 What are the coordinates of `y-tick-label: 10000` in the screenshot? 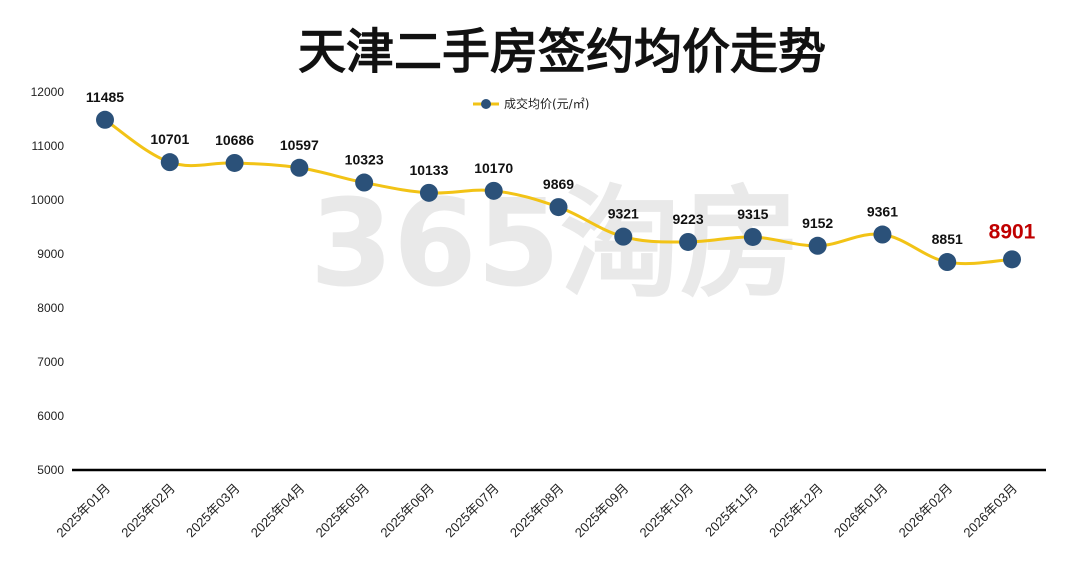 It's located at (48, 200).